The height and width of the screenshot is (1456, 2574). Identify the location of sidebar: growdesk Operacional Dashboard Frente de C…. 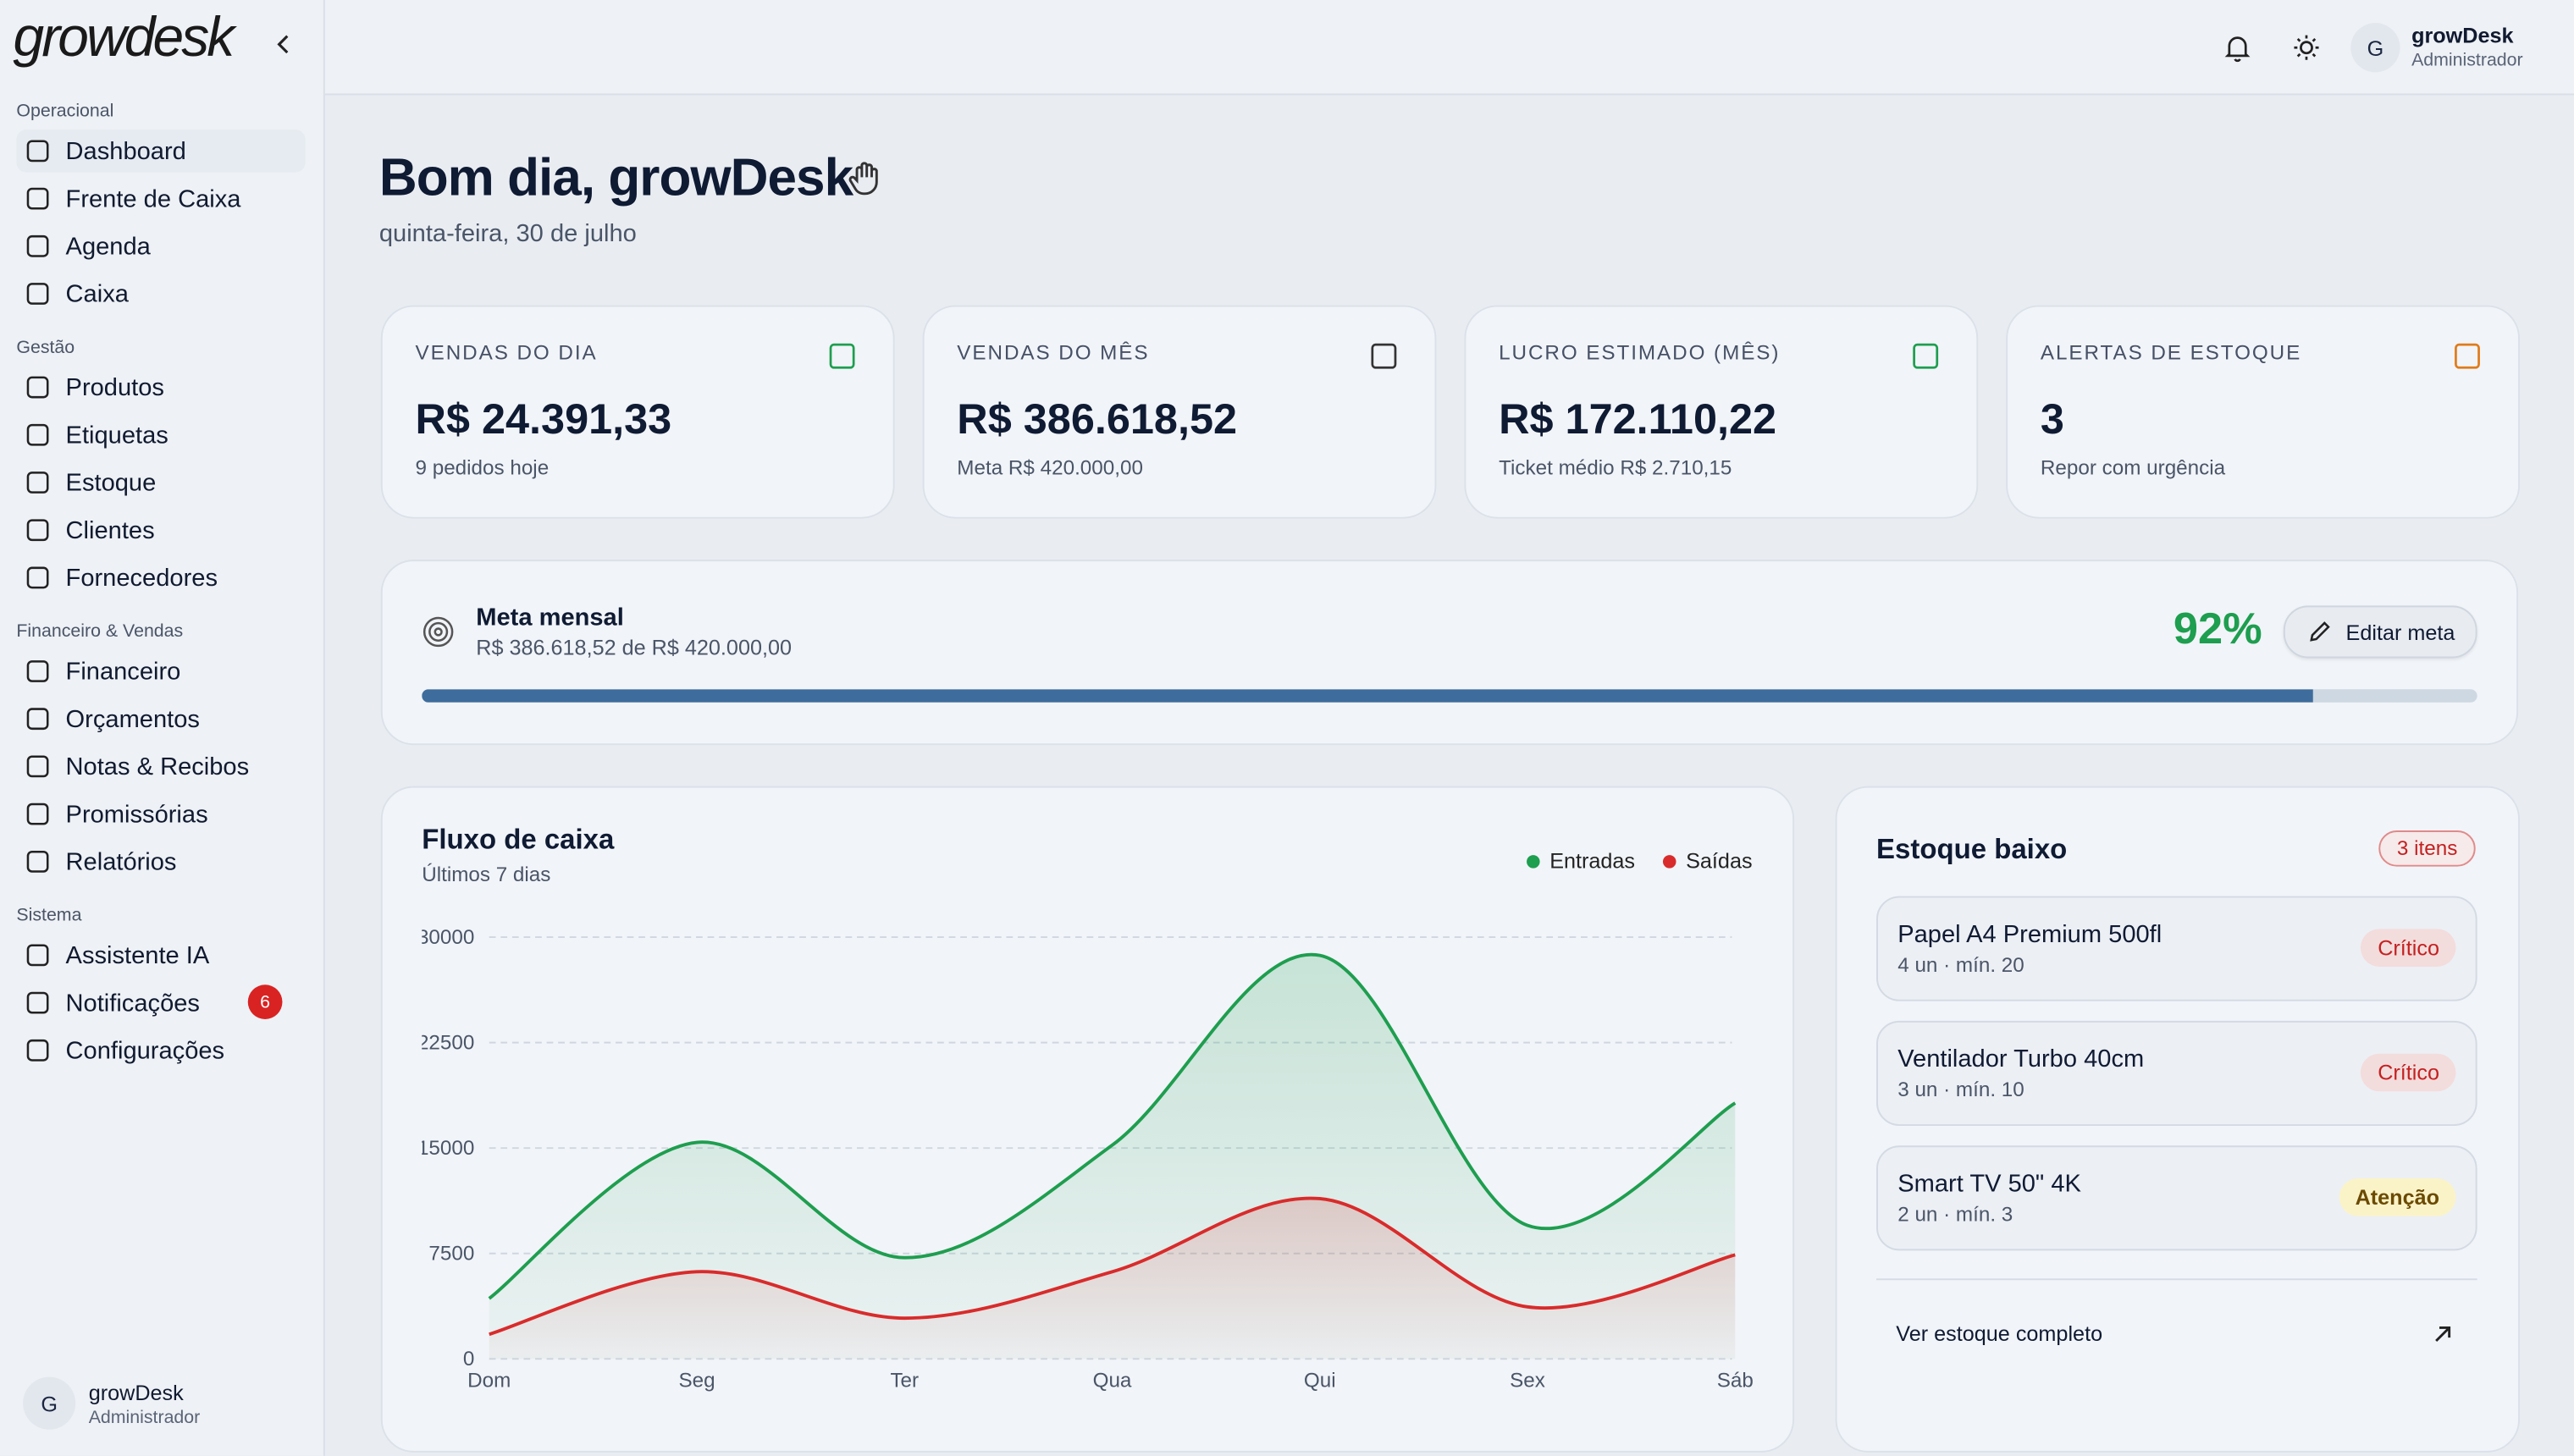
(162, 728).